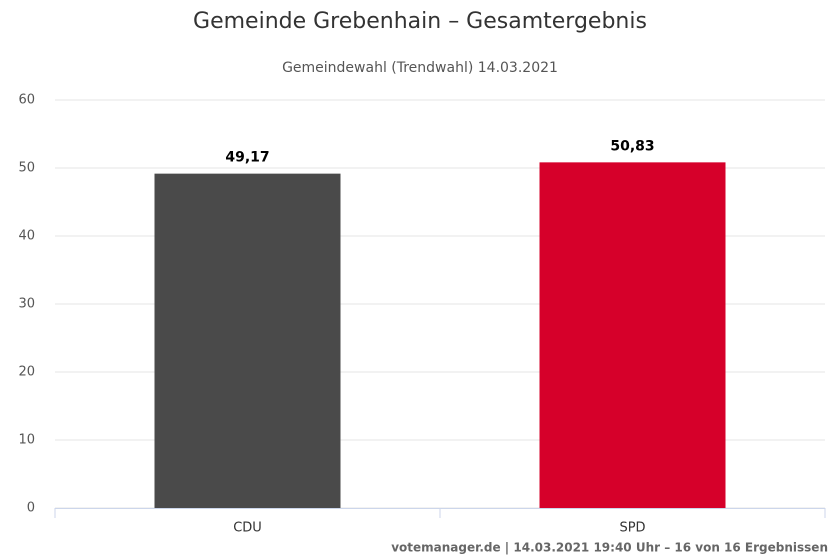 The image size is (840, 560). Describe the element at coordinates (632, 146) in the screenshot. I see `data-label: 50,83` at that location.